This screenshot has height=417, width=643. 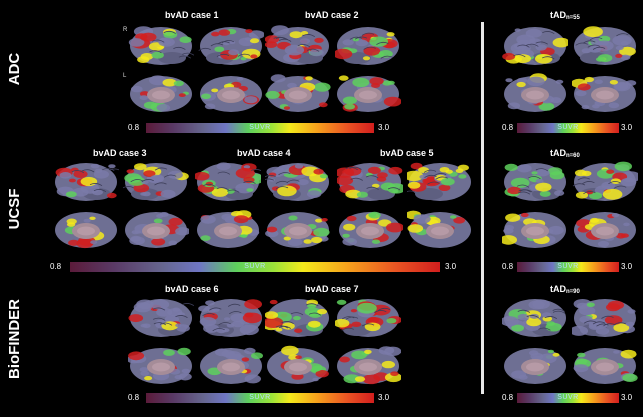 I want to click on divider-line, so click(x=482, y=208).